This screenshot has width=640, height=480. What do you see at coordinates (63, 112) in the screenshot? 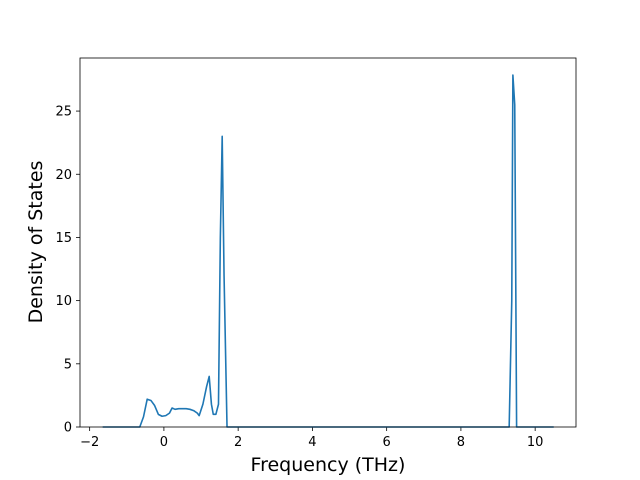
I see `y-tick-label: 25` at bounding box center [63, 112].